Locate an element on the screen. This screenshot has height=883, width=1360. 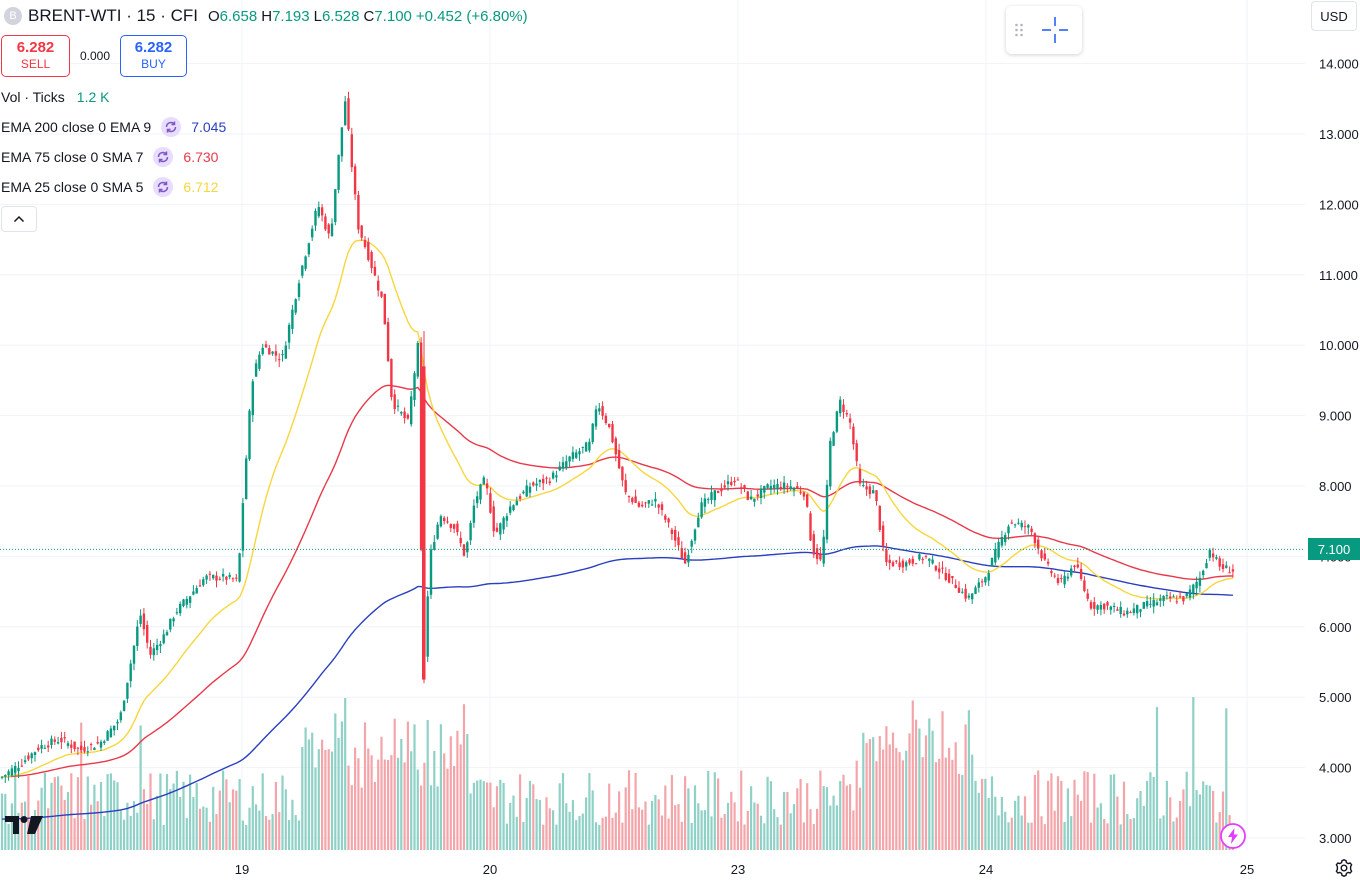
symbol-title: BRENT-WTI · 15 · CFI is located at coordinates (113, 15).